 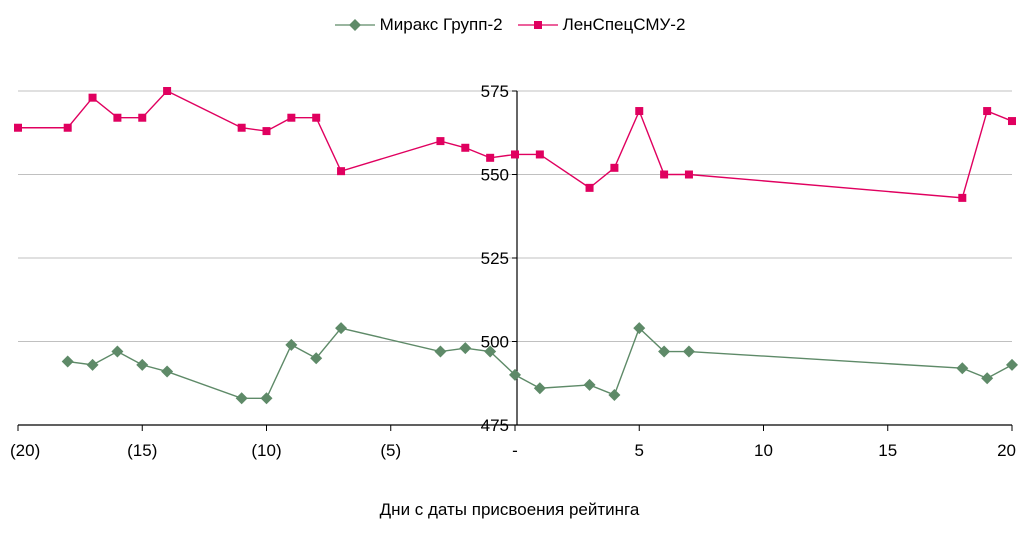 I want to click on y-tick-label: 575, so click(x=495, y=91).